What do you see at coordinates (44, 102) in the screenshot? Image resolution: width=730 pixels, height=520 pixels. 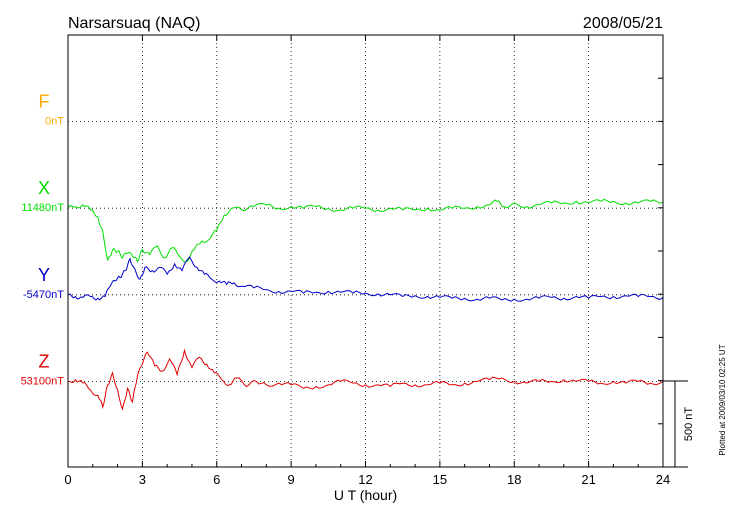 I see `series-name-label: F` at bounding box center [44, 102].